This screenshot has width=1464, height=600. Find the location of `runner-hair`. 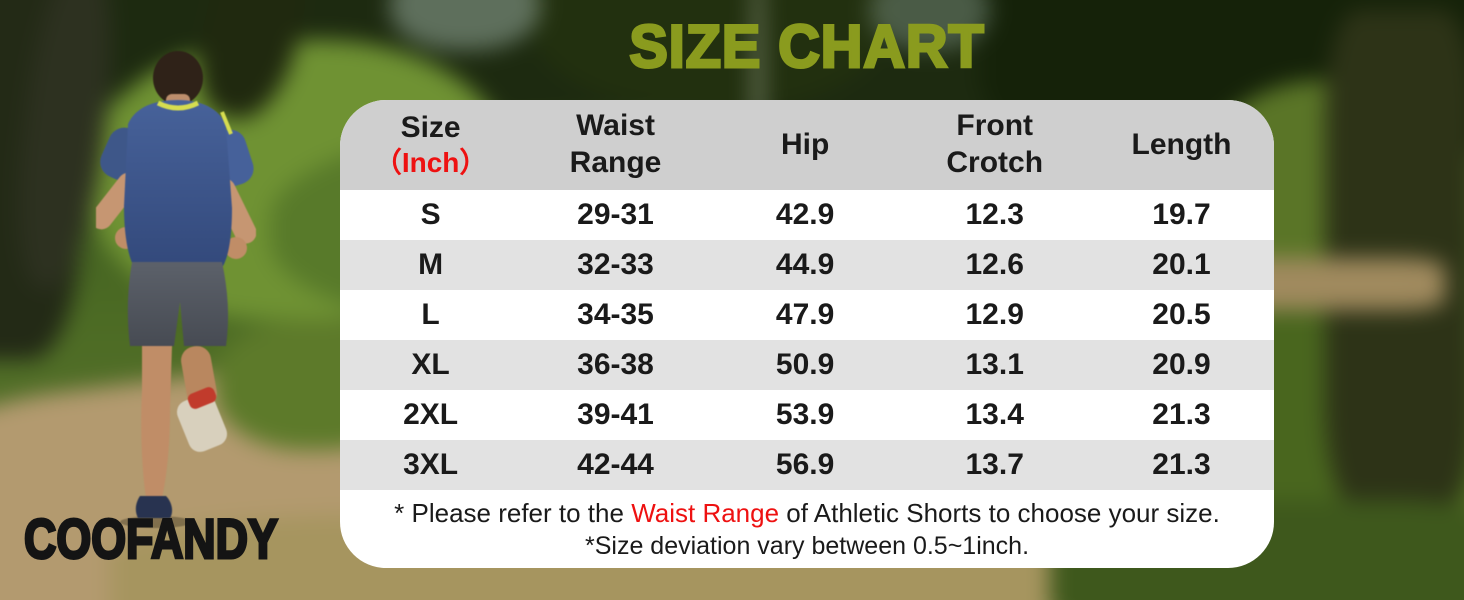

runner-hair is located at coordinates (178, 78).